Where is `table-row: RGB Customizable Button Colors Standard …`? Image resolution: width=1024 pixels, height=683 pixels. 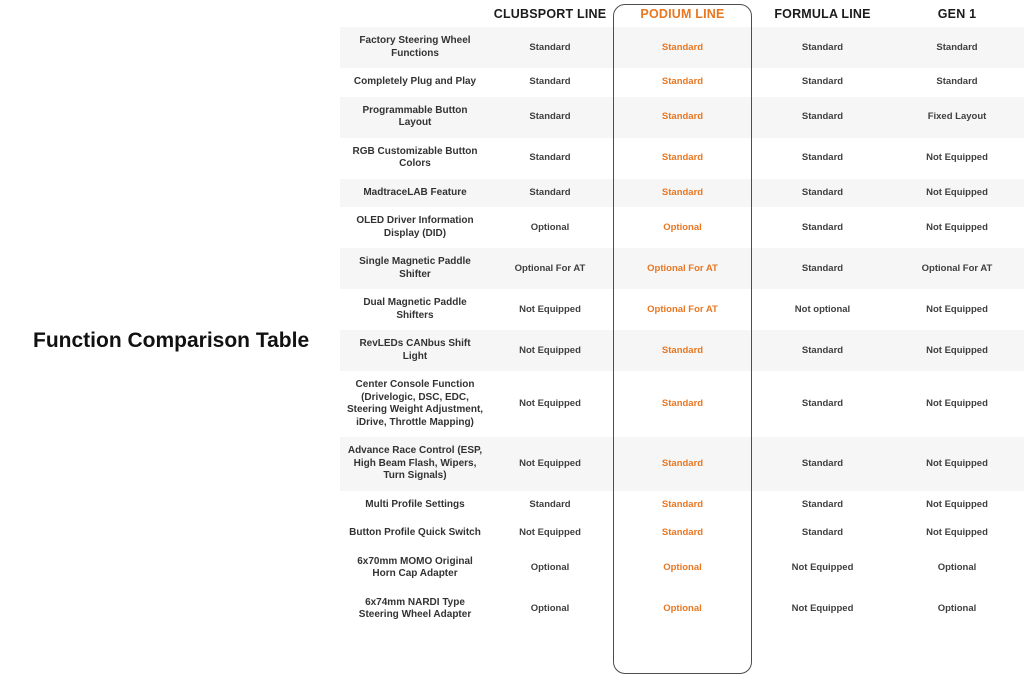 table-row: RGB Customizable Button Colors Standard … is located at coordinates (682, 158).